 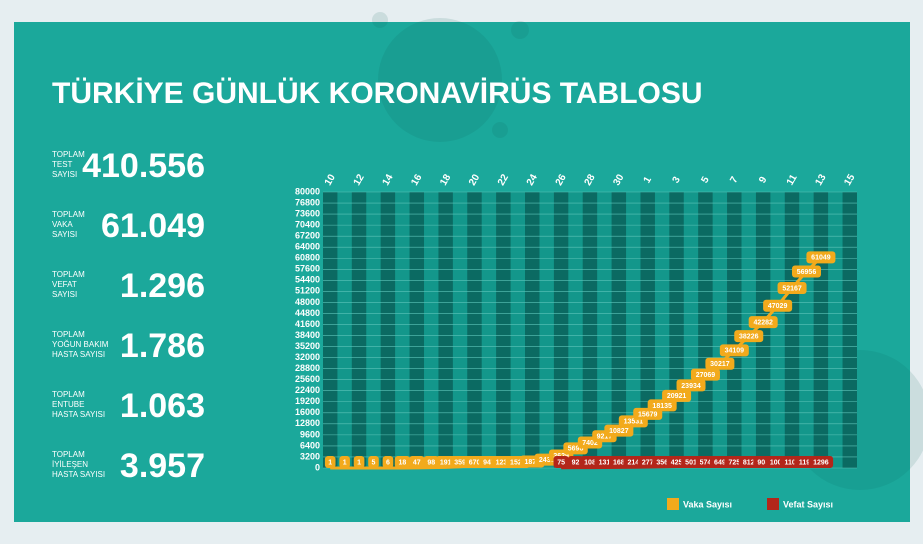 What do you see at coordinates (330, 180) in the screenshot?
I see `x-tick-label: 10` at bounding box center [330, 180].